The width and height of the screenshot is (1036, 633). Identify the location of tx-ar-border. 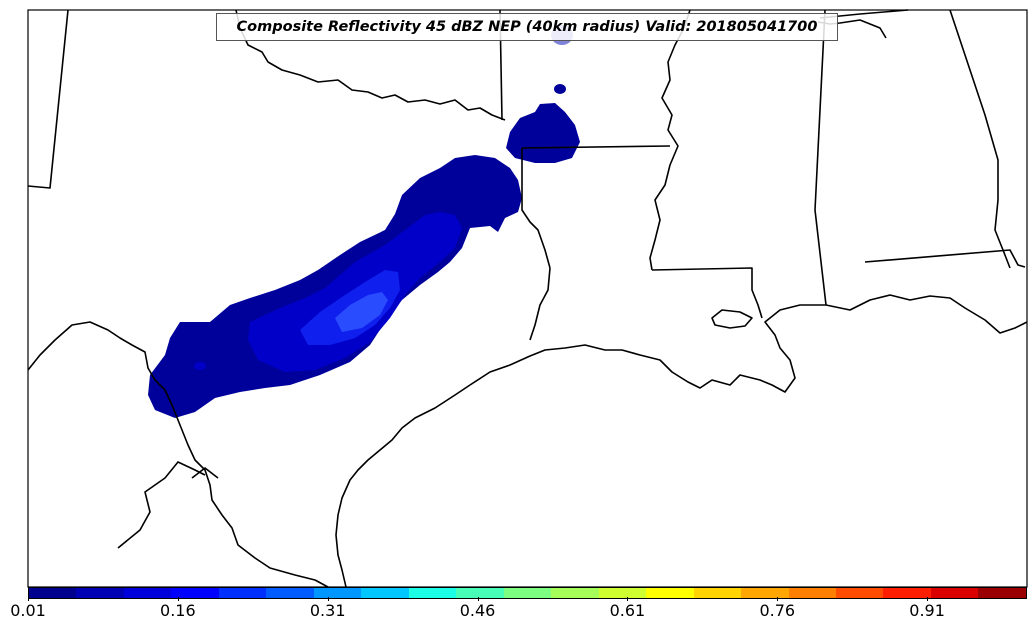
(536, 208).